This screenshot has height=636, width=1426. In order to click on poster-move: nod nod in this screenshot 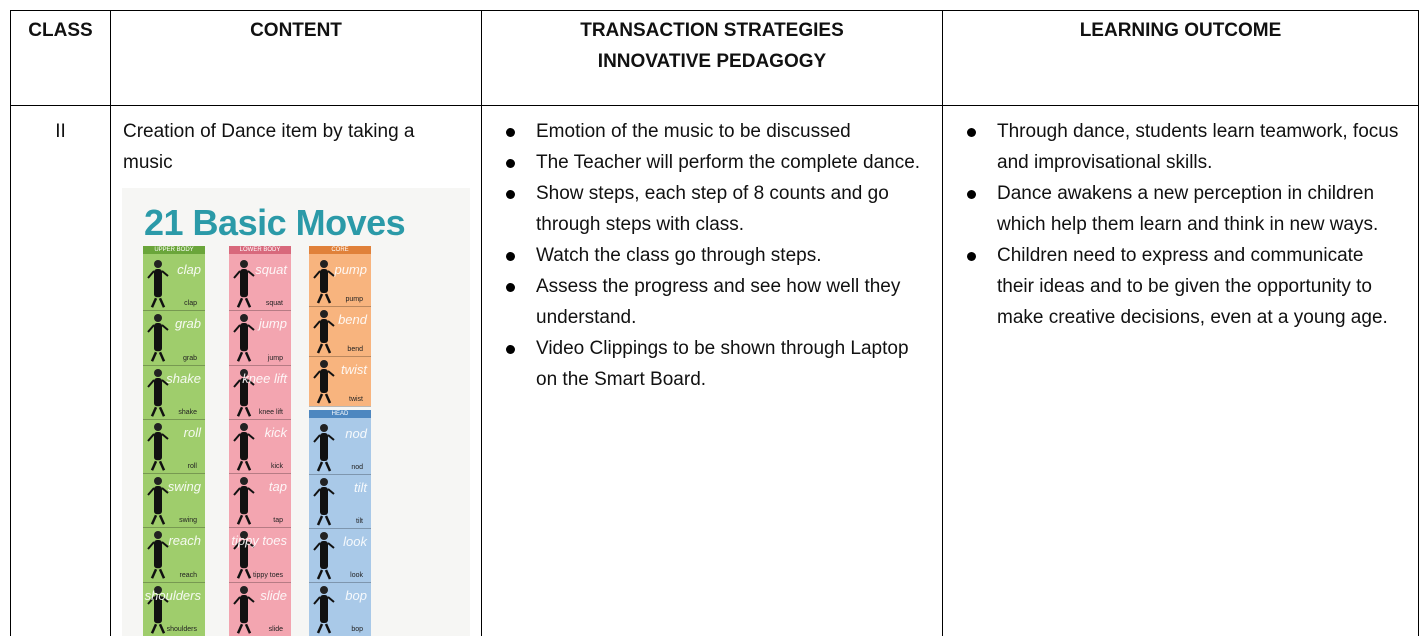, I will do `click(340, 447)`.